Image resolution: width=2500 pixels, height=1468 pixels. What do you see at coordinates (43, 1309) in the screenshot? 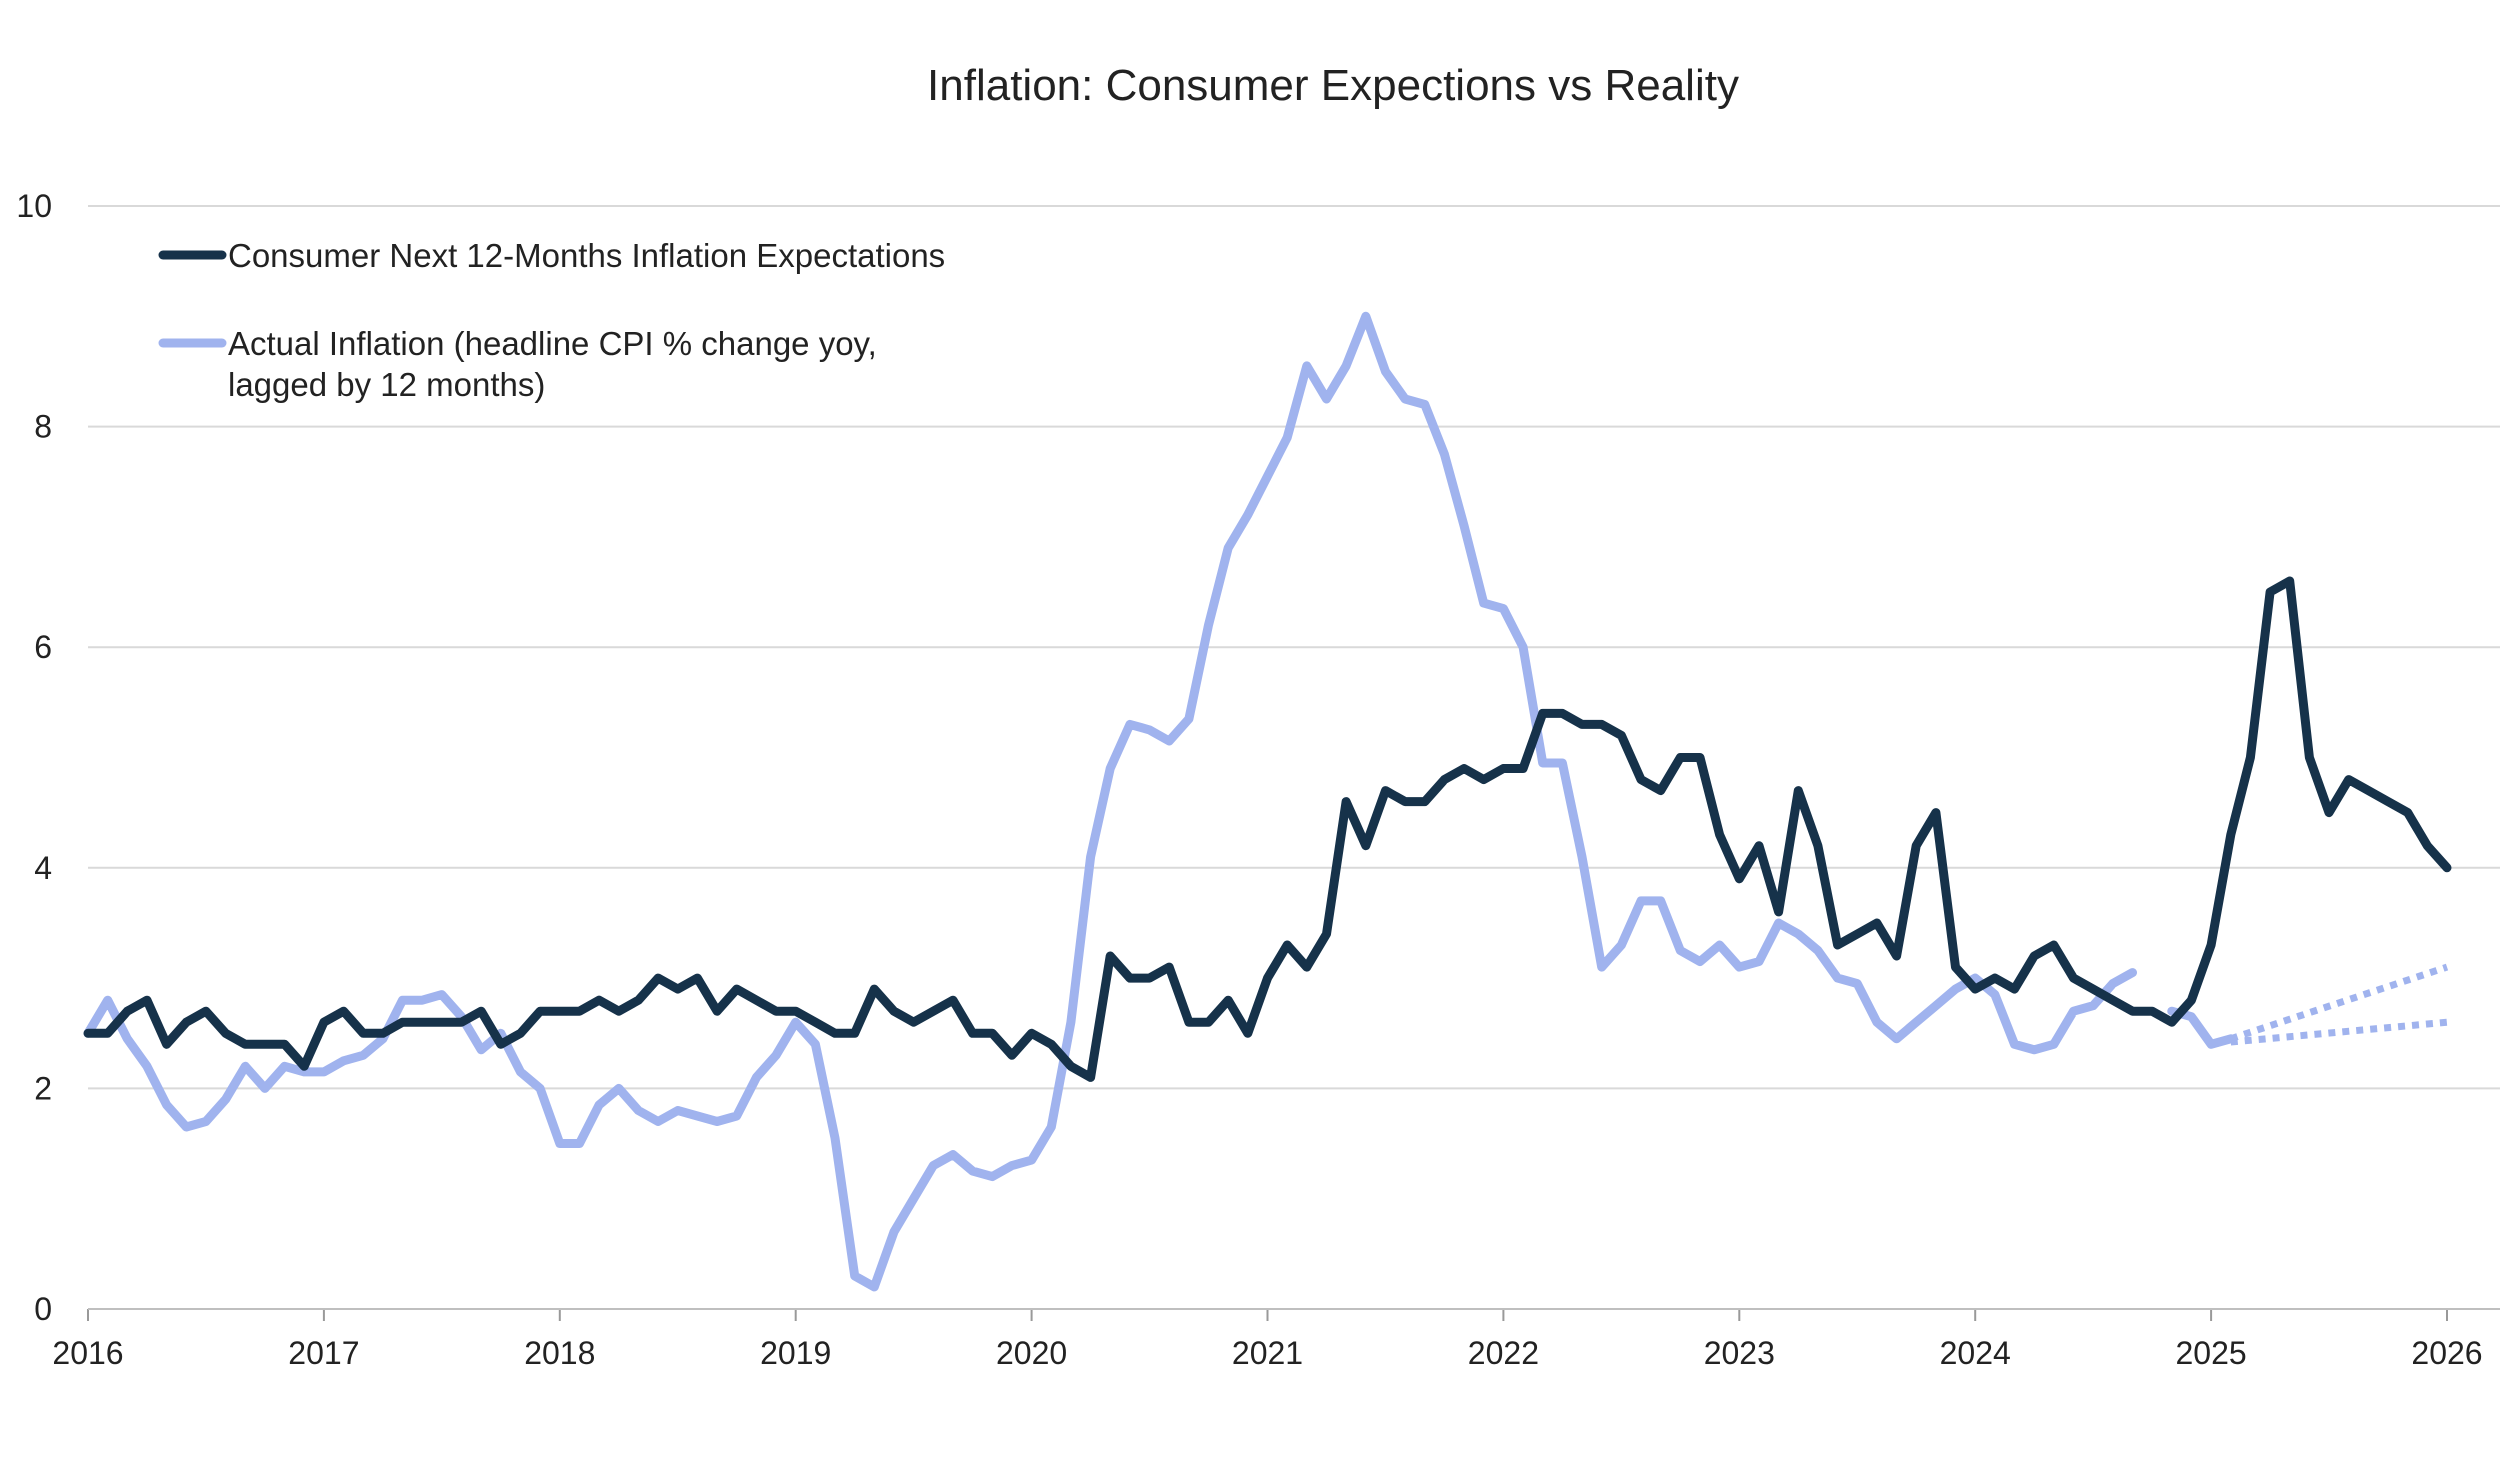
I see `y-tick-label: 0` at bounding box center [43, 1309].